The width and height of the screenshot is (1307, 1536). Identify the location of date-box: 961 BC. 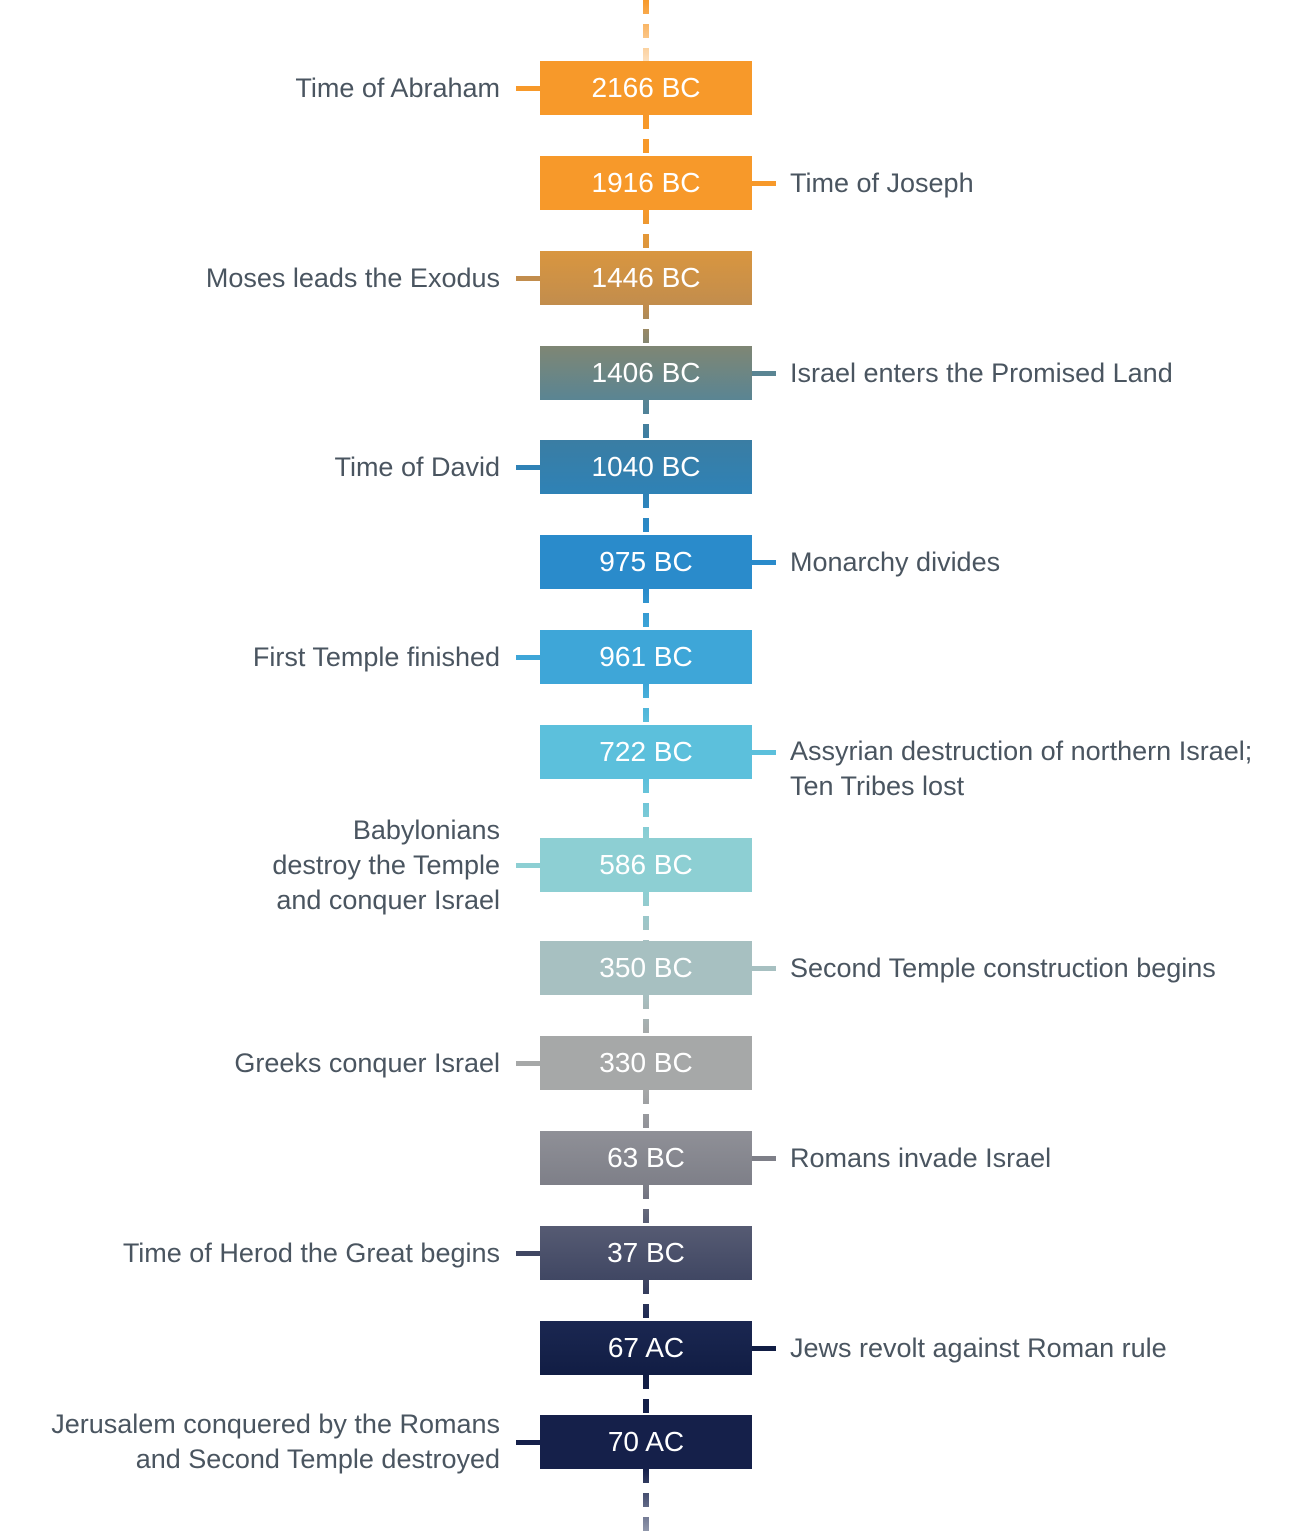
(646, 657).